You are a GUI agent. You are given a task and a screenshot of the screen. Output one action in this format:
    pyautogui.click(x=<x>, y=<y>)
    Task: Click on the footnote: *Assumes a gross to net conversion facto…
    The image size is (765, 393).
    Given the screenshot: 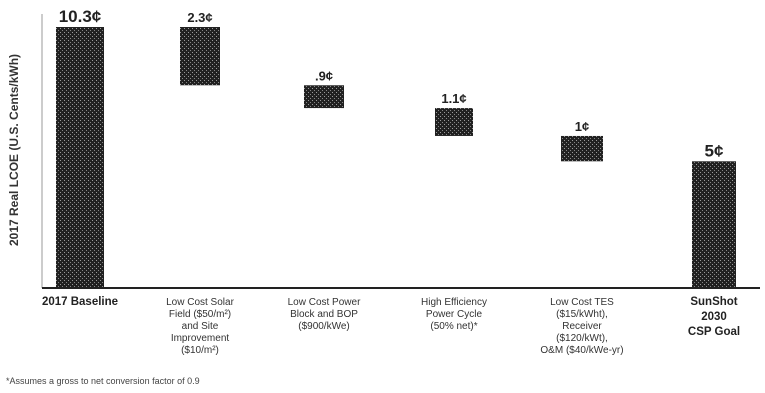 What is the action you would take?
    pyautogui.click(x=103, y=381)
    